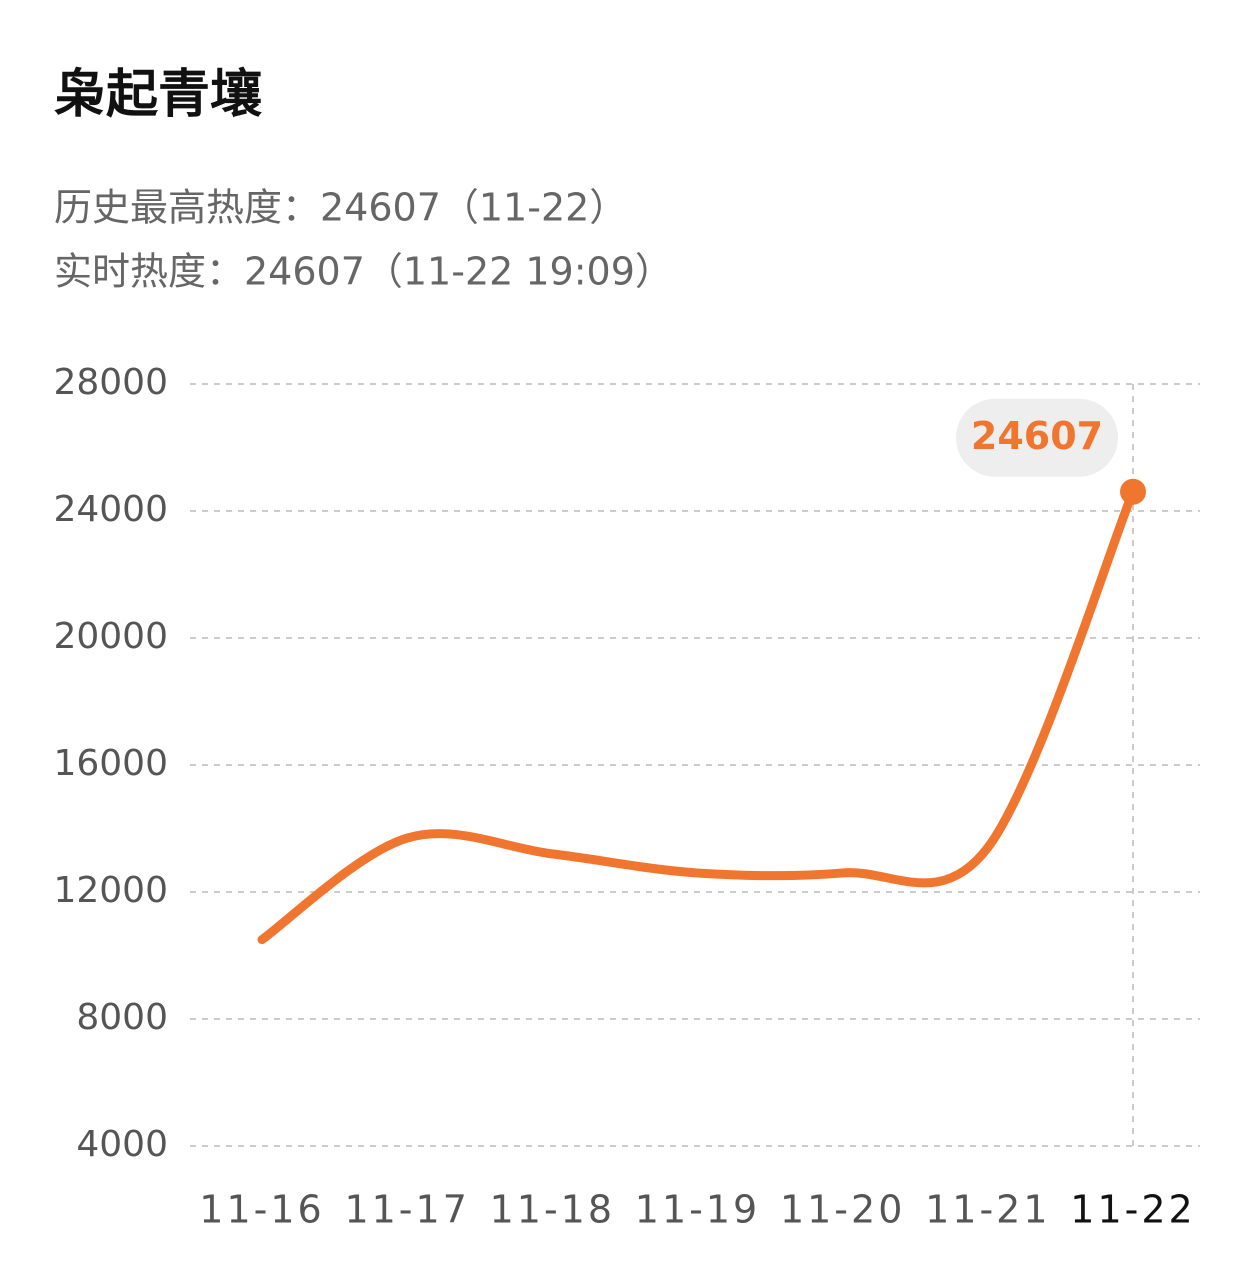  What do you see at coordinates (261, 1210) in the screenshot?
I see `x-tick-label: 11-16` at bounding box center [261, 1210].